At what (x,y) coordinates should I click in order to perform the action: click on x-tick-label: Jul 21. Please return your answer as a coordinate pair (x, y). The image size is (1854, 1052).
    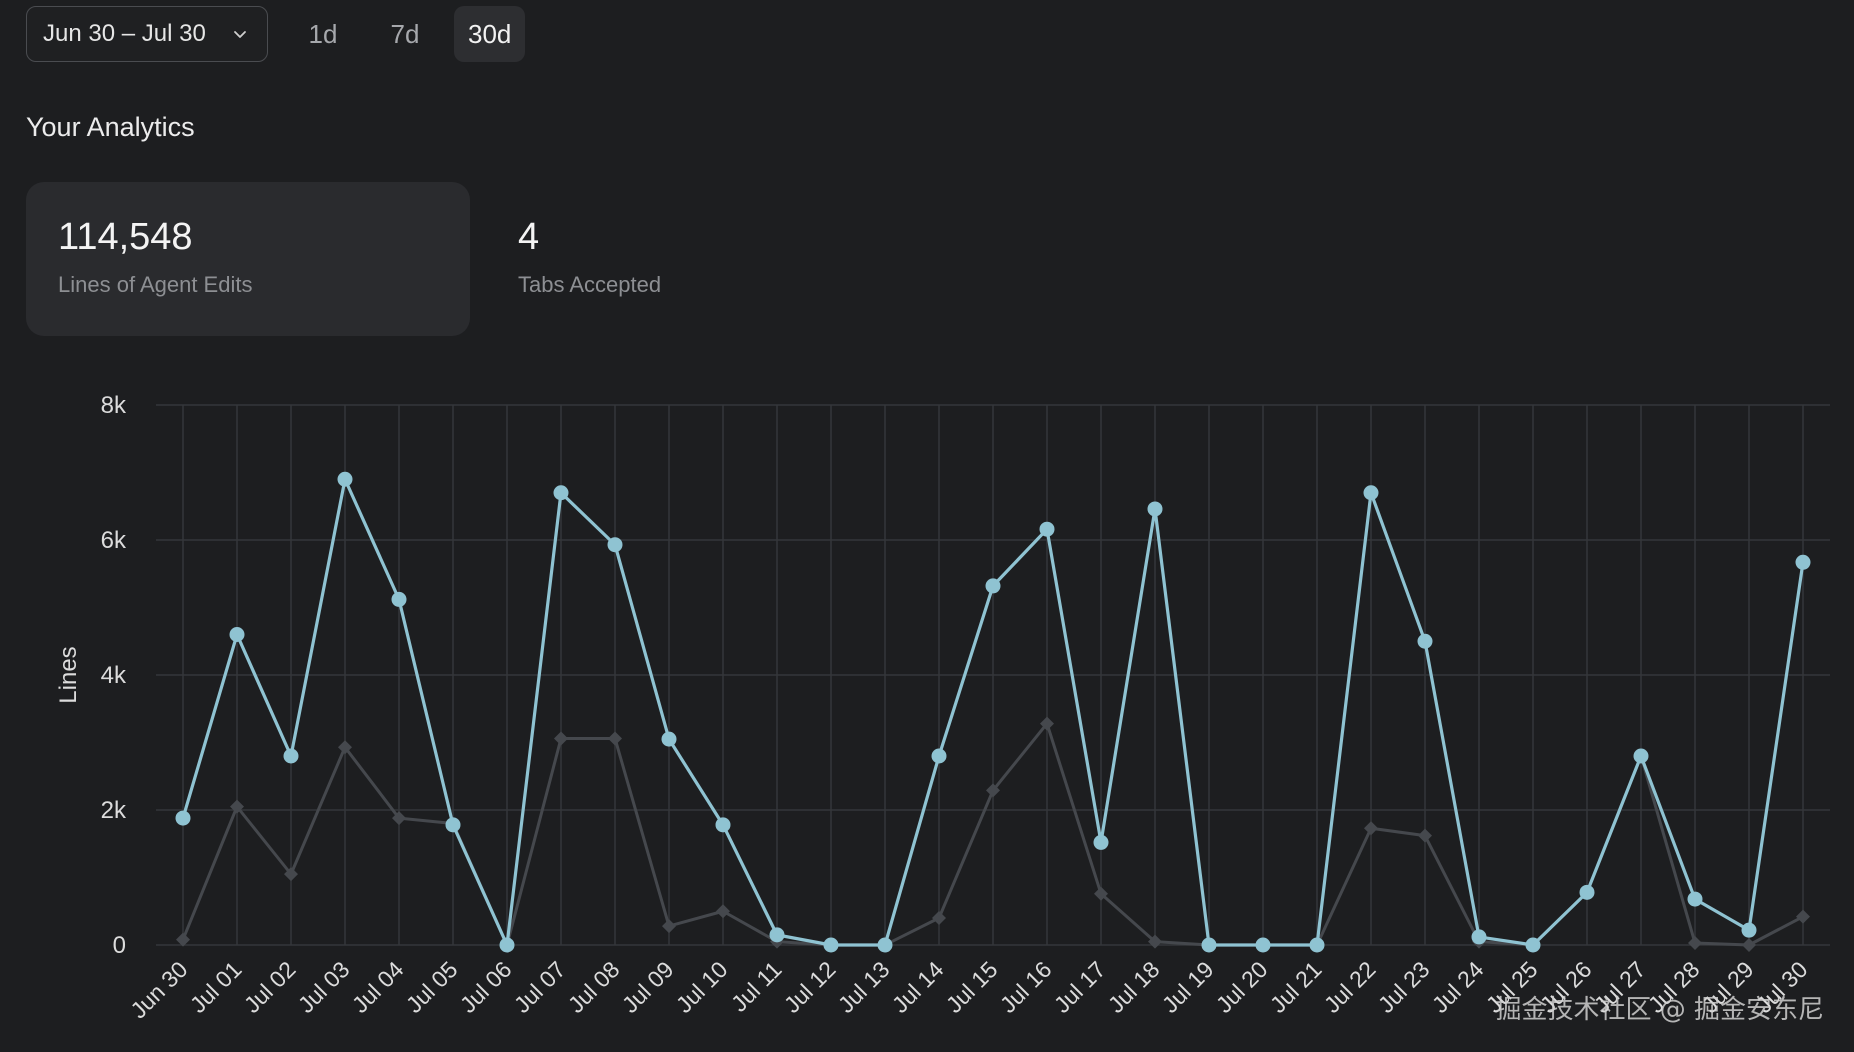
    Looking at the image, I should click on (1296, 987).